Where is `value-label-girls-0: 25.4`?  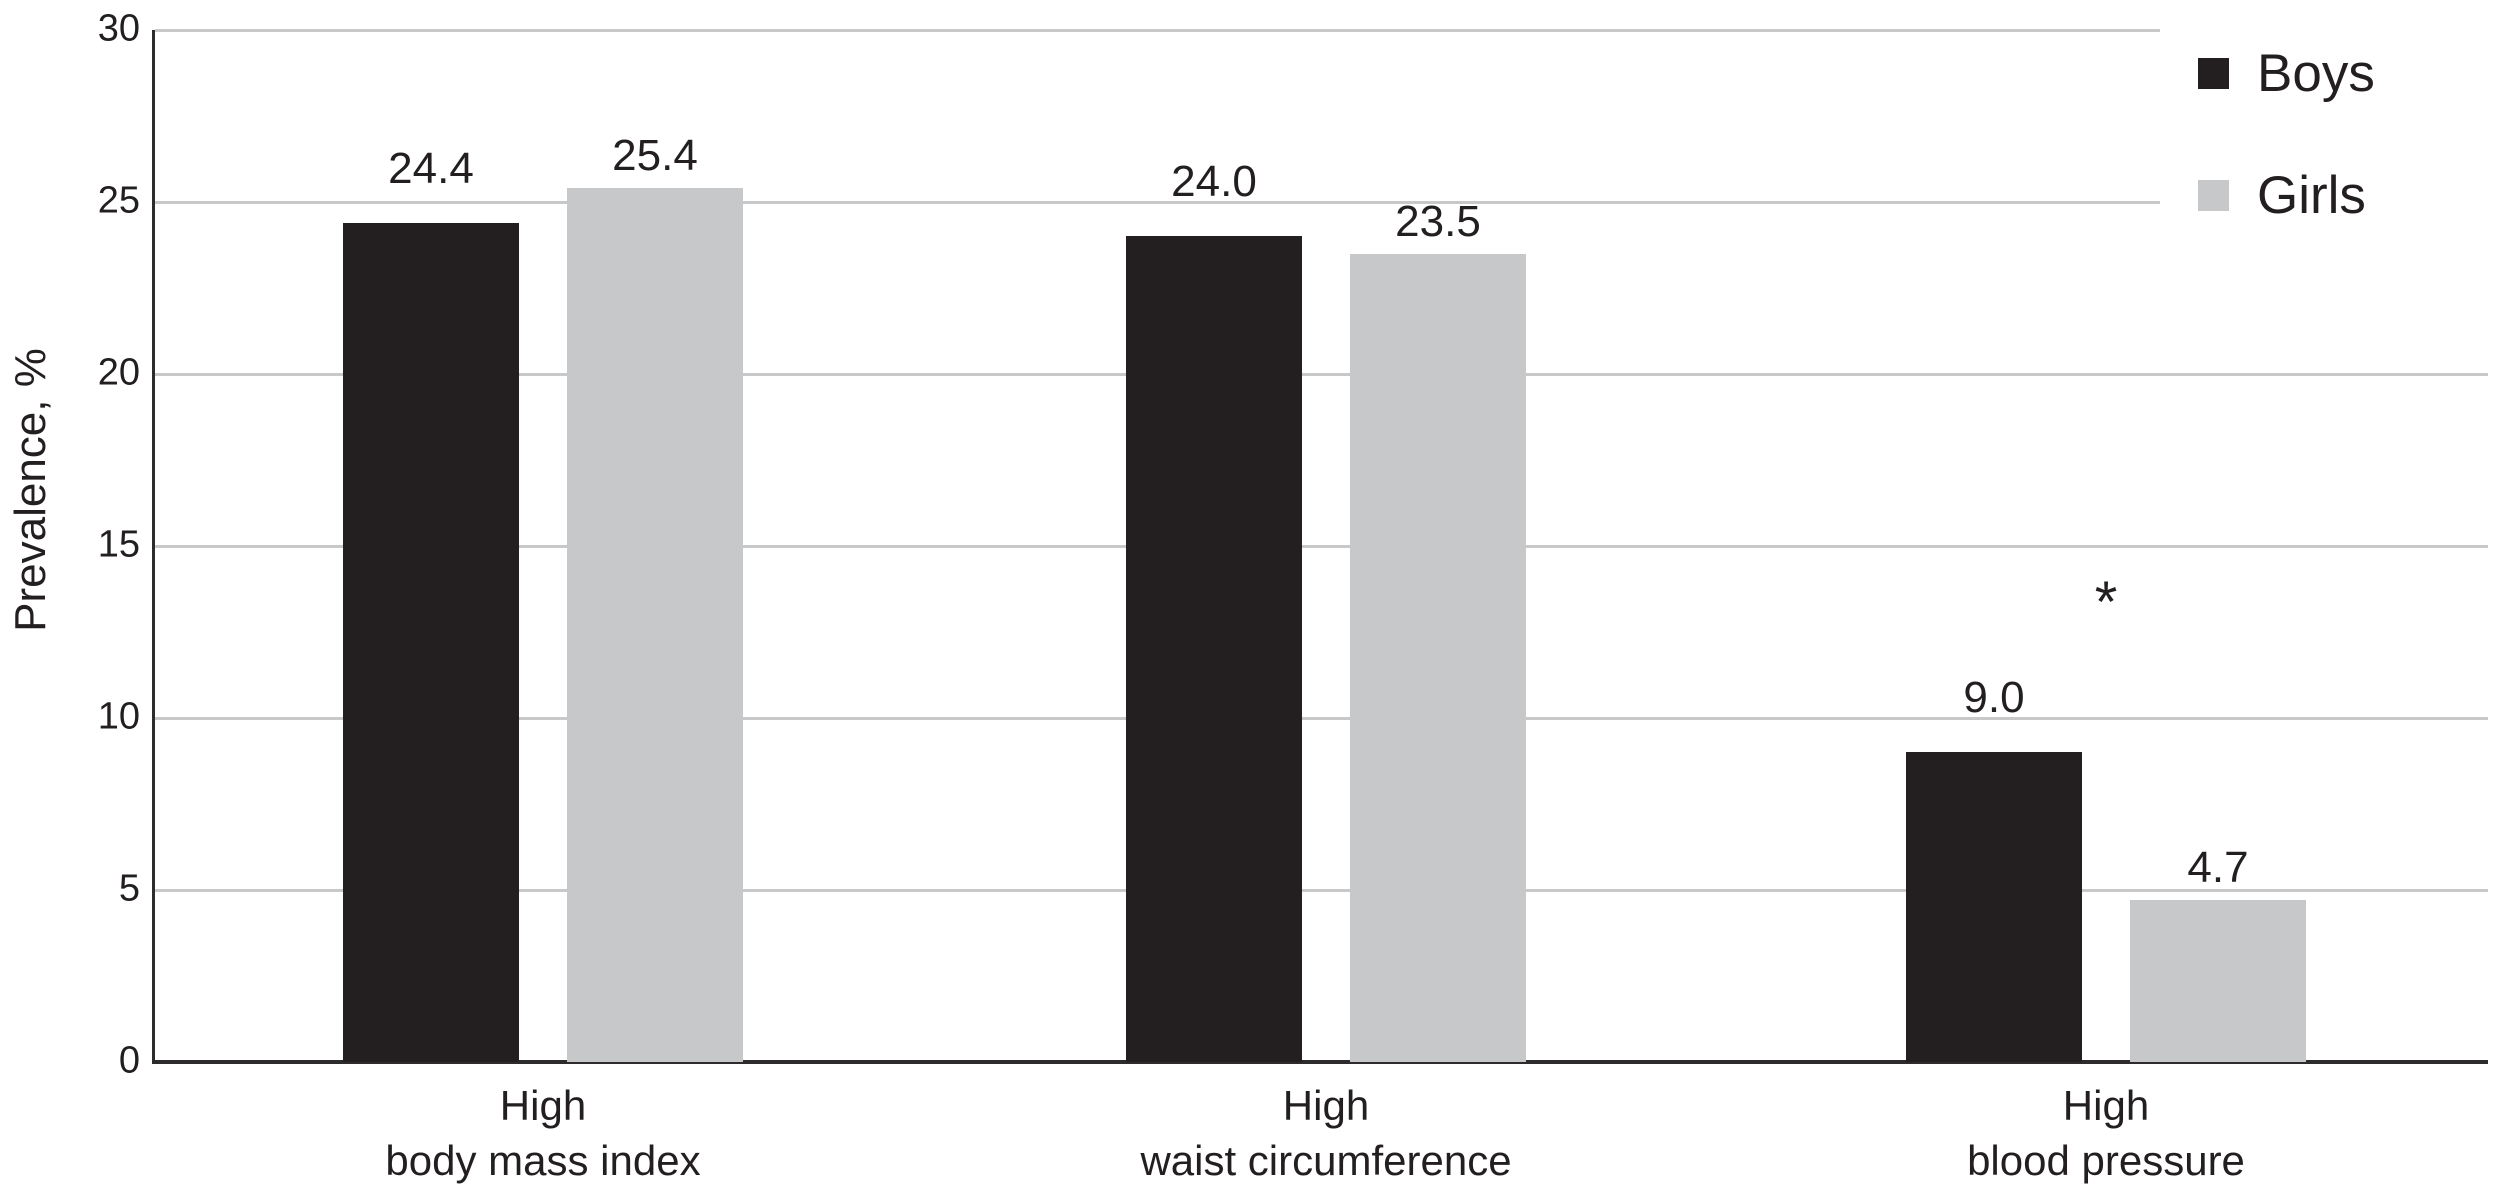 value-label-girls-0: 25.4 is located at coordinates (655, 156).